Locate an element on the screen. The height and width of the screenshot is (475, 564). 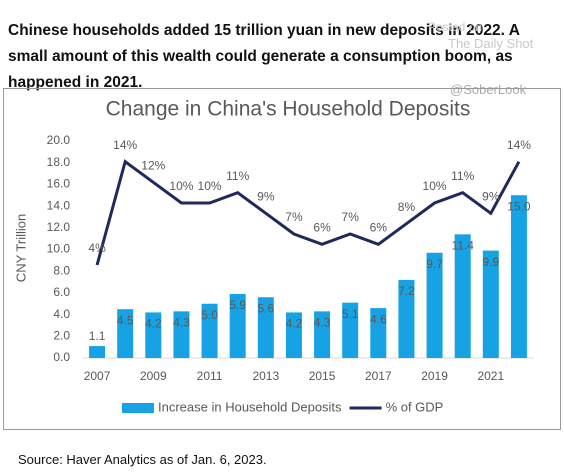
x-tick-label: 2009 is located at coordinates (153, 376).